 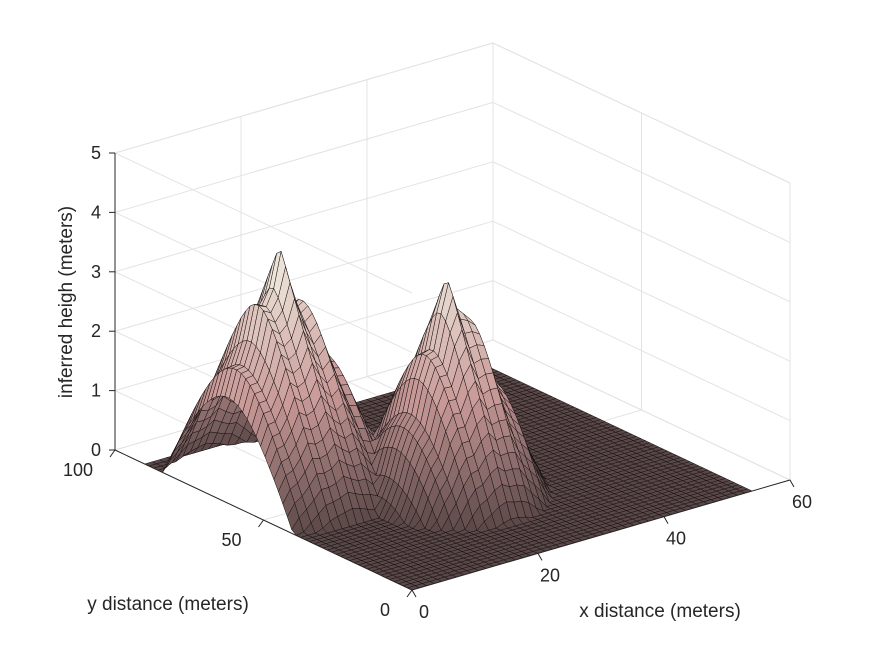 What do you see at coordinates (66, 302) in the screenshot?
I see `z-axis-label: inferred heigh (meters)` at bounding box center [66, 302].